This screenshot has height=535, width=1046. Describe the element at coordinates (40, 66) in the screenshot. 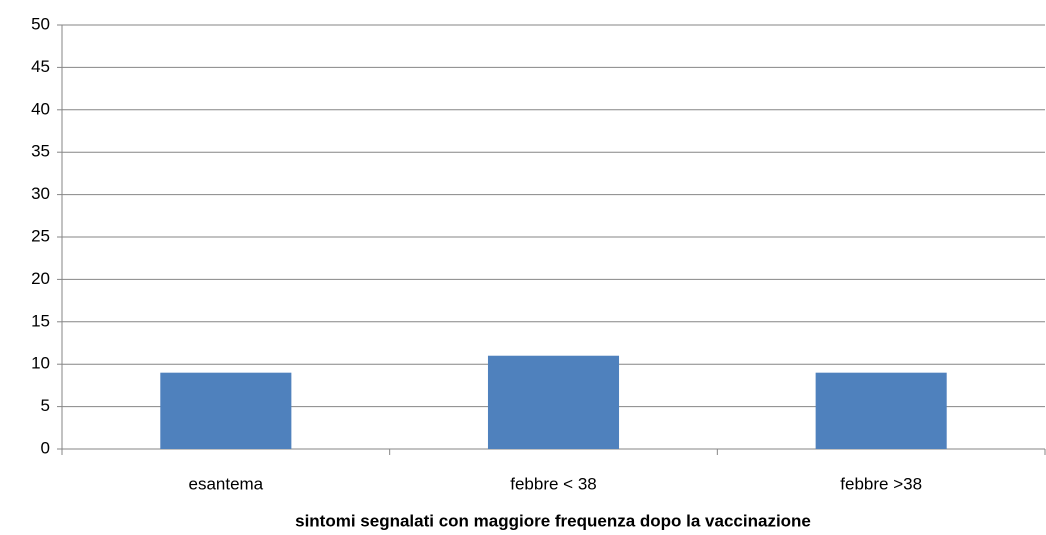

I see `y-tick-label: 45` at that location.